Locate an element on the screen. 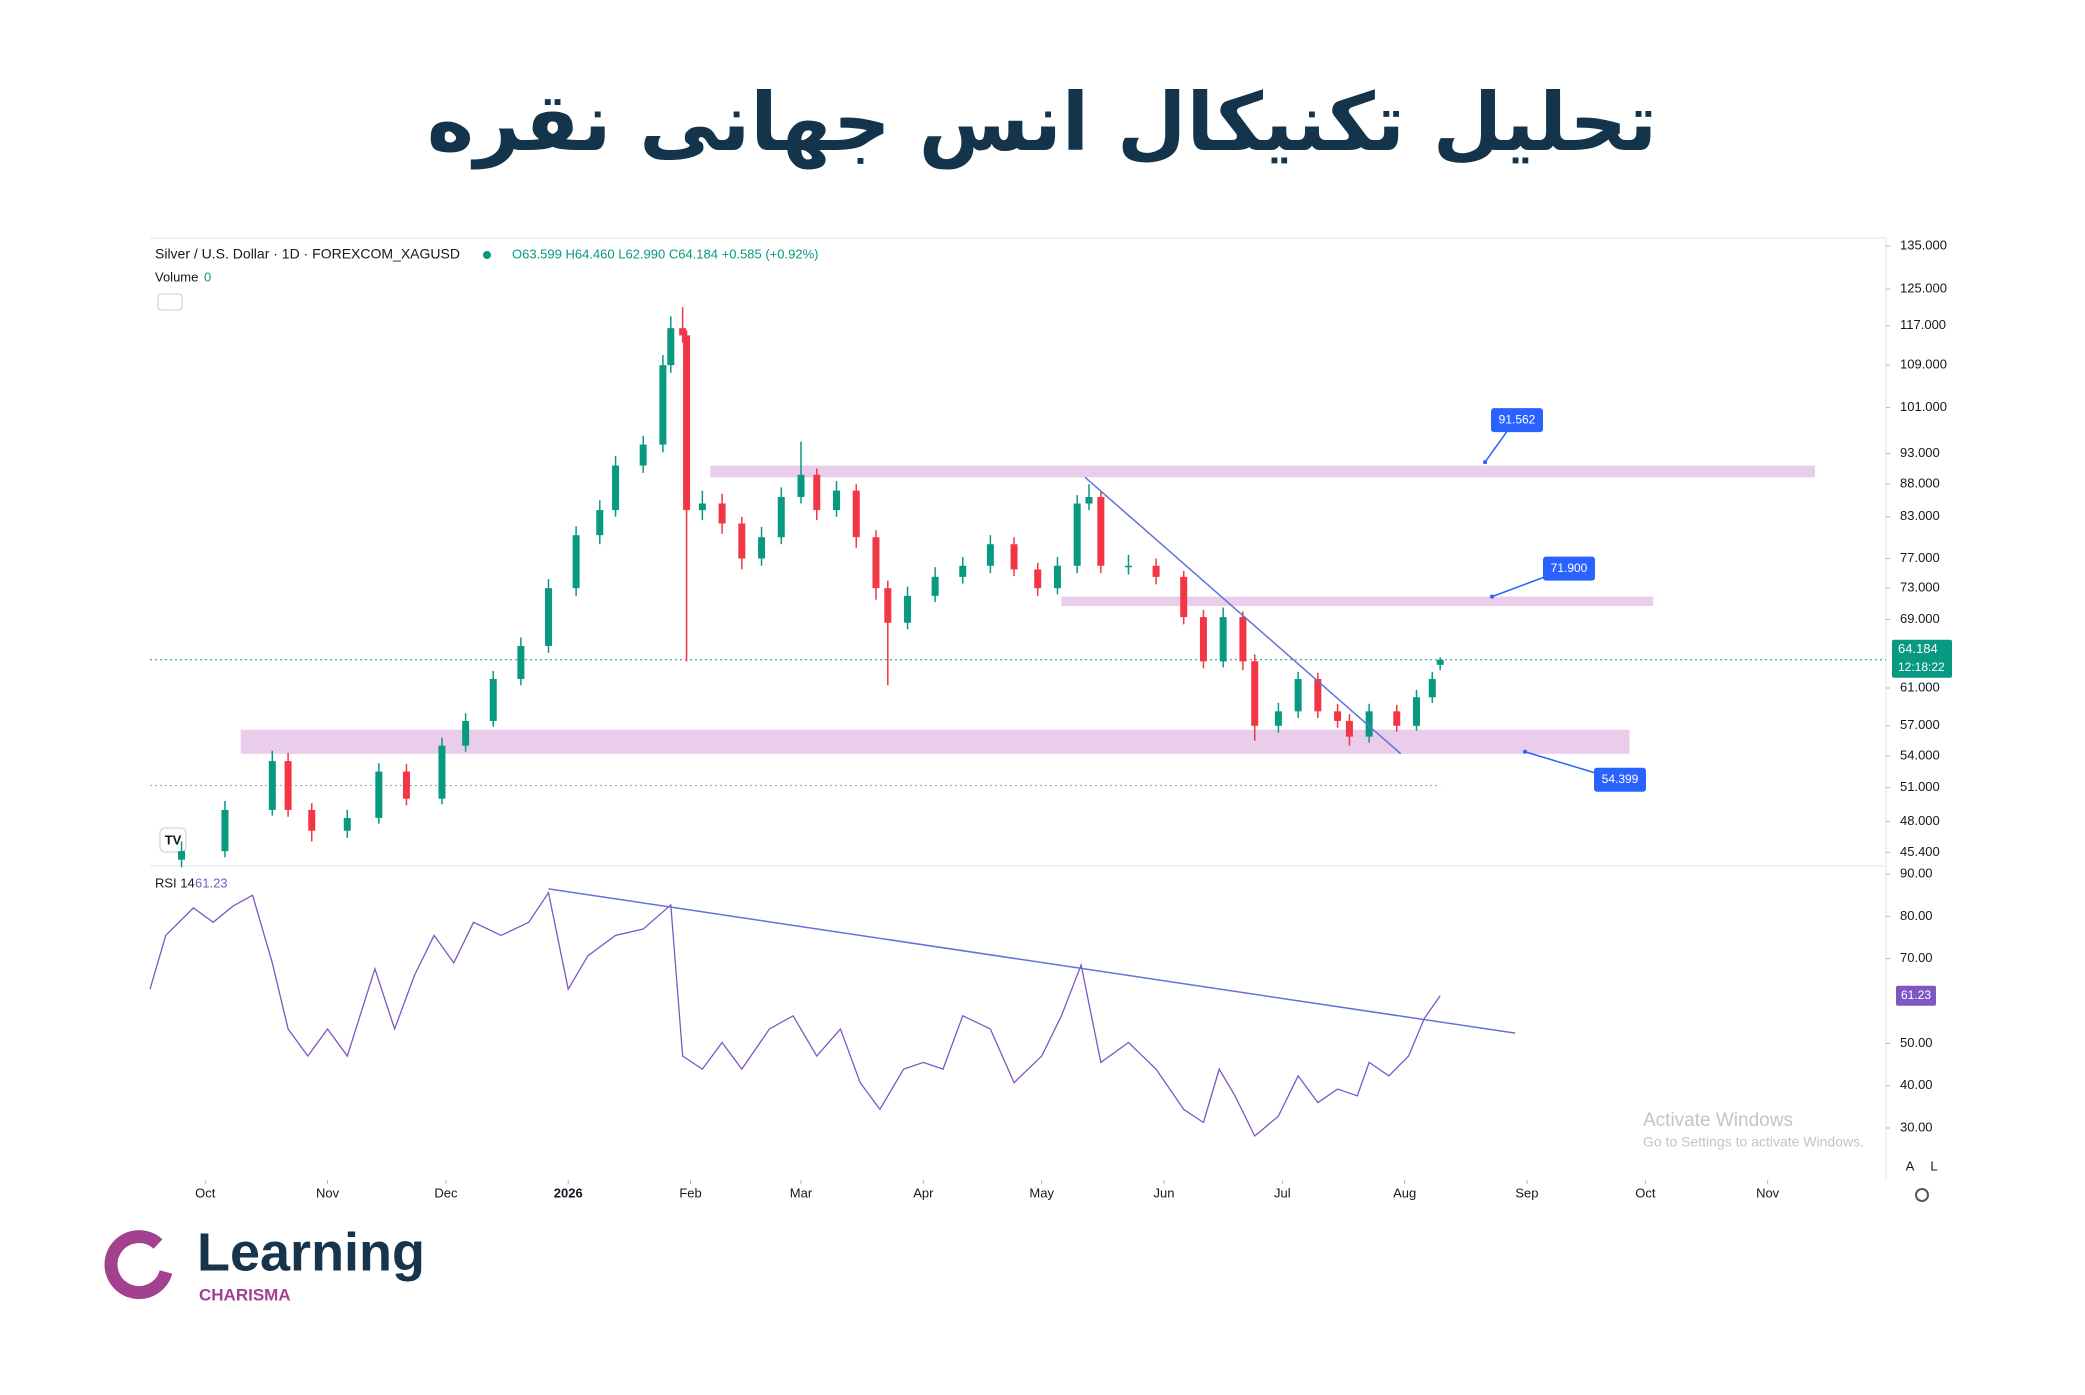 This screenshot has height=1395, width=2085. callout-label: 71.900 is located at coordinates (1569, 568).